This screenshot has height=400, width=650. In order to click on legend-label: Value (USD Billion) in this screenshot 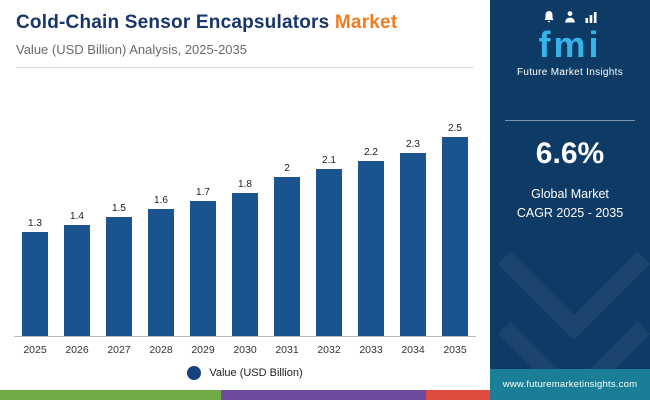, I will do `click(256, 373)`.